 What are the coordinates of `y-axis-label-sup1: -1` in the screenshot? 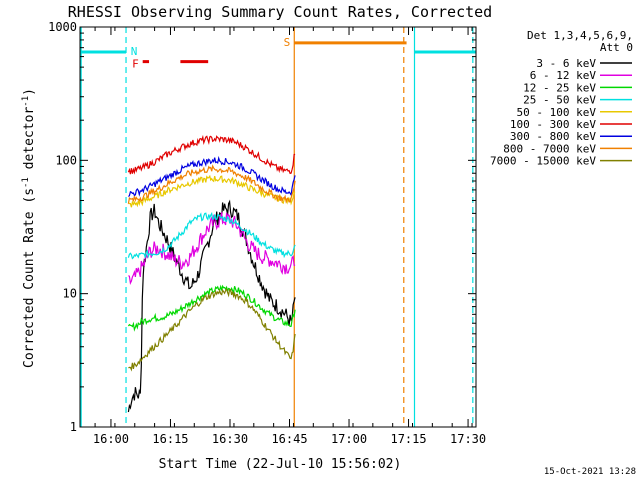 It's located at (26, 182).